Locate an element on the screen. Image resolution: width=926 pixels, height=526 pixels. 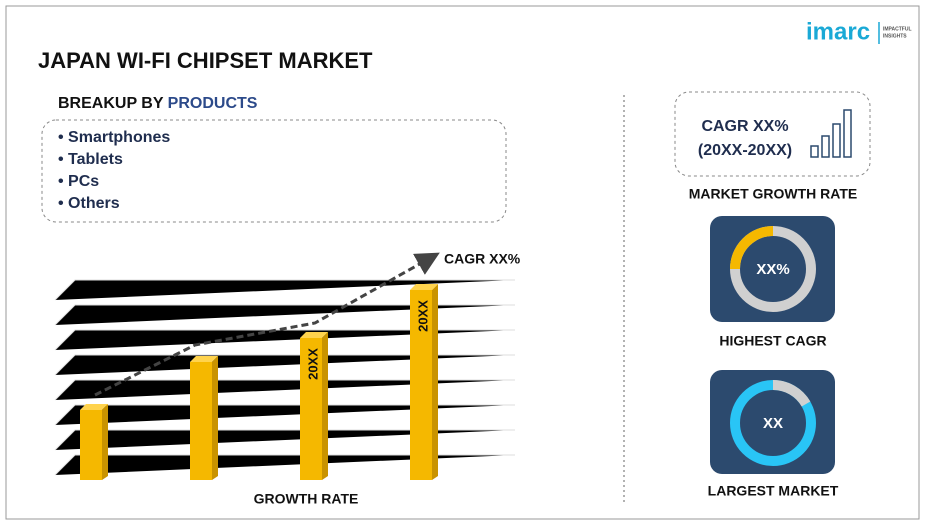
logo: imarc IMPACTFUL INSIGHTS is located at coordinates (859, 31).